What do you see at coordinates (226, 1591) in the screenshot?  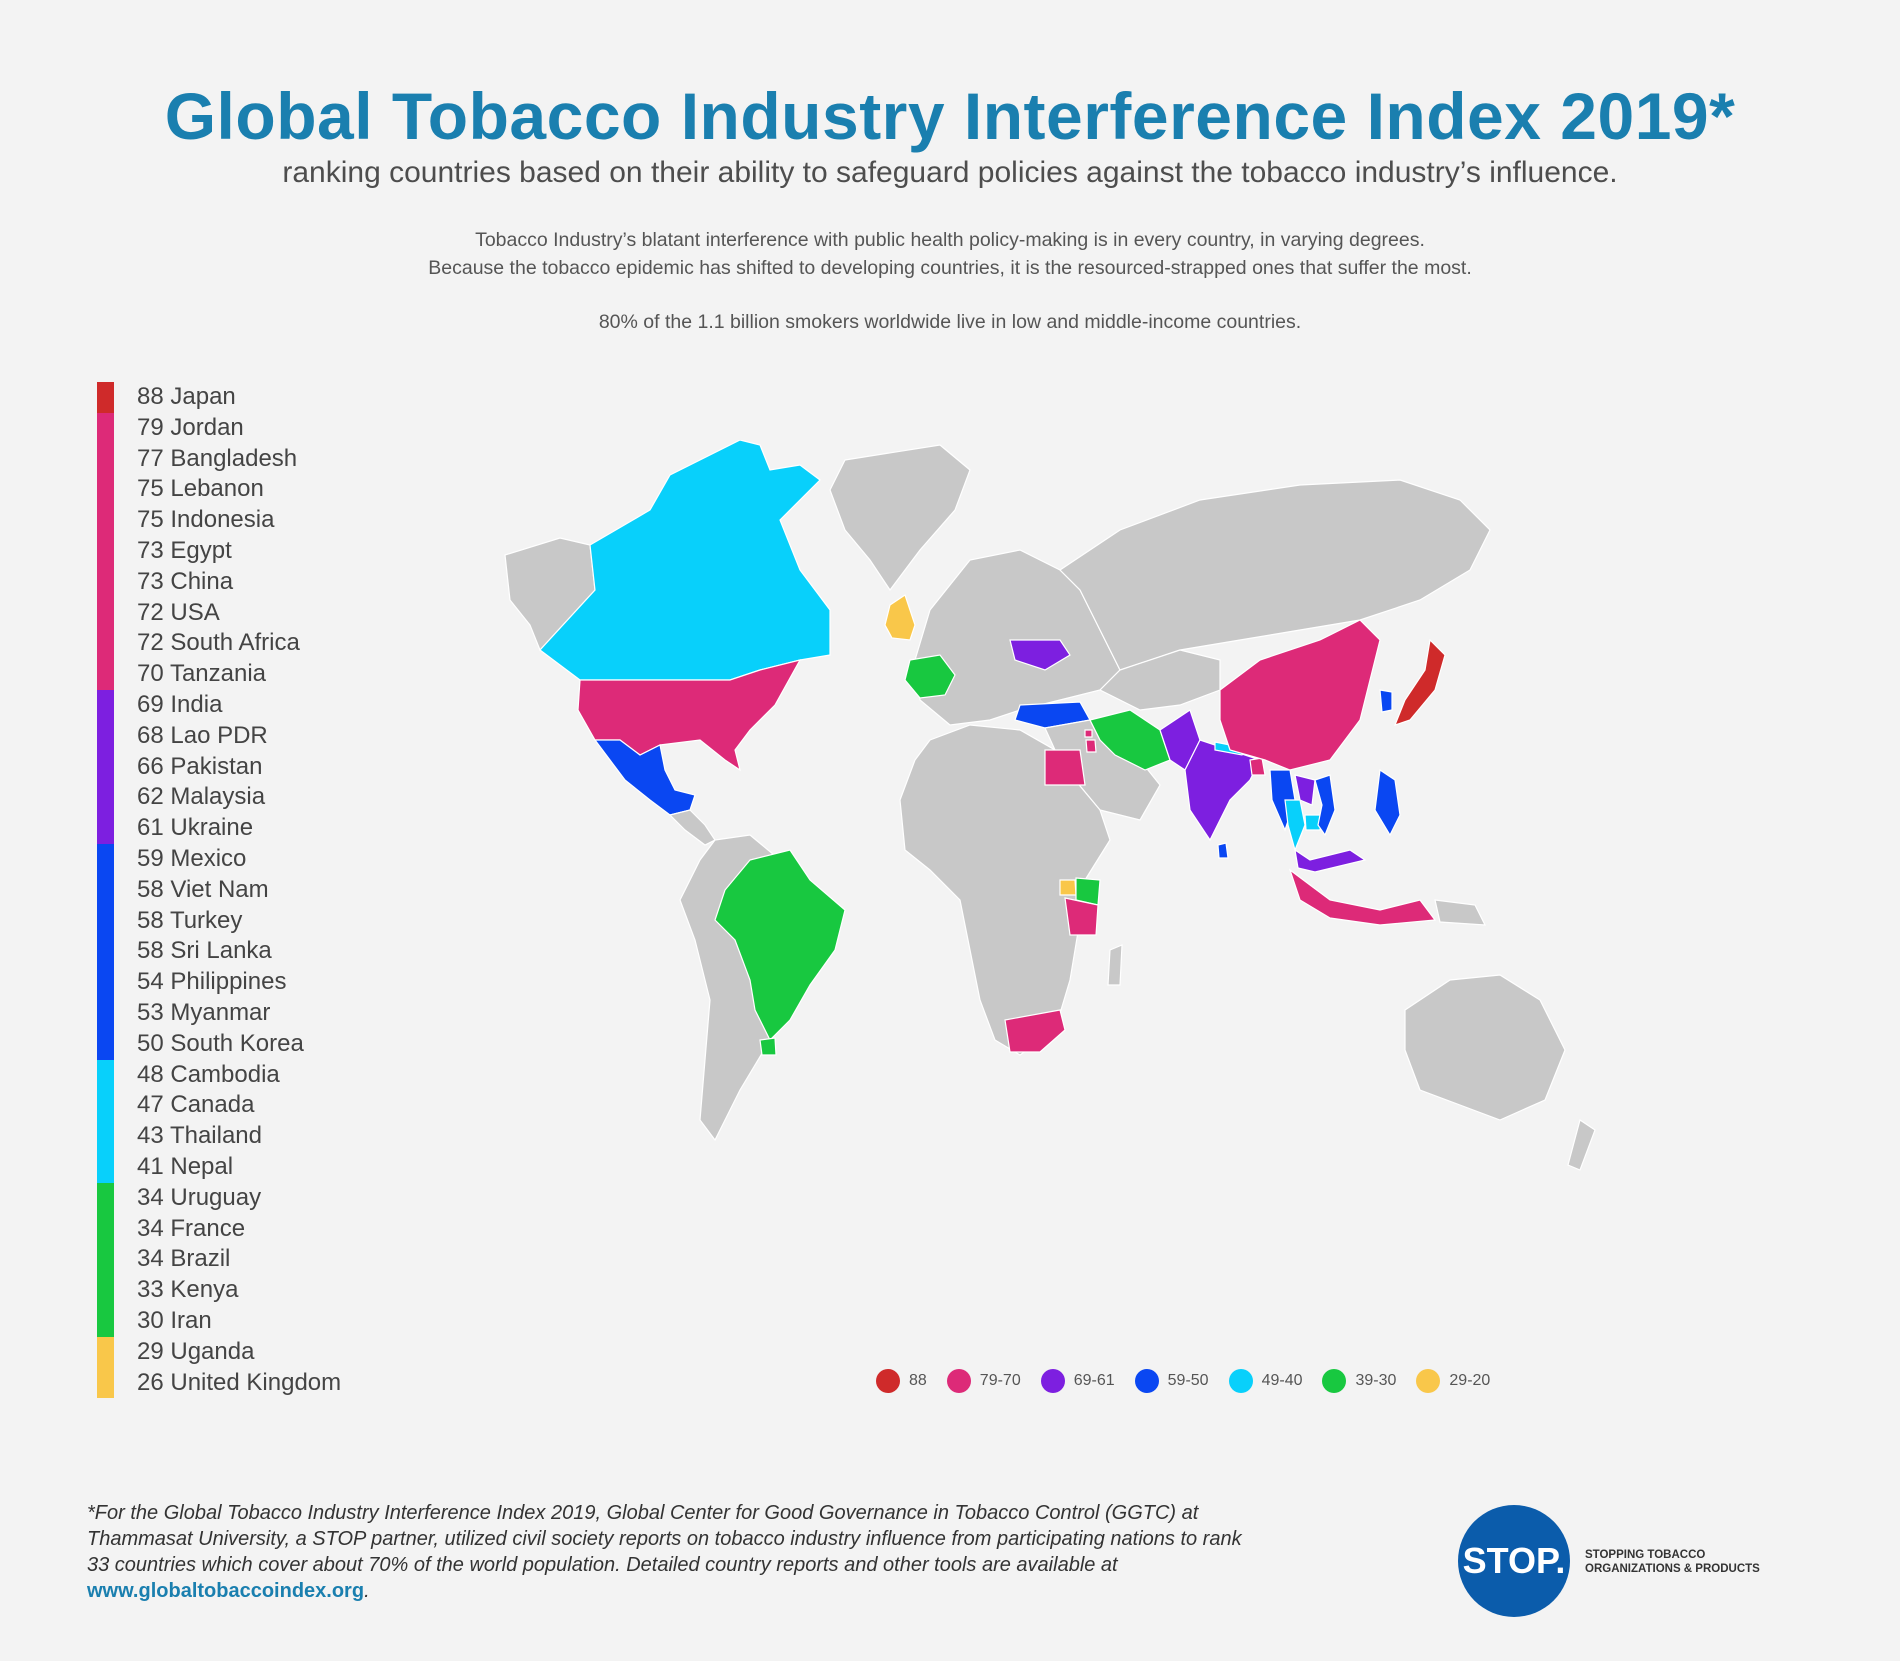 I see `footnote-link: www.globaltobaccoindex.org` at bounding box center [226, 1591].